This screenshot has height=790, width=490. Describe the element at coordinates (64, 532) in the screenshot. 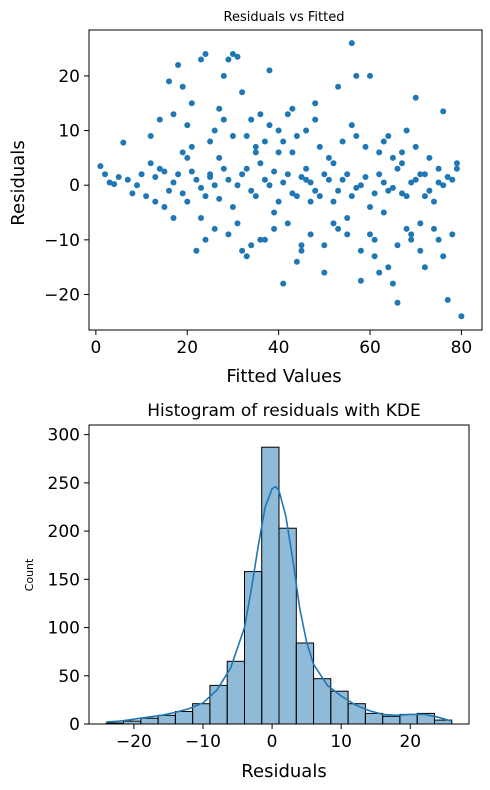

I see `histogram-y-tick-label: 200` at that location.